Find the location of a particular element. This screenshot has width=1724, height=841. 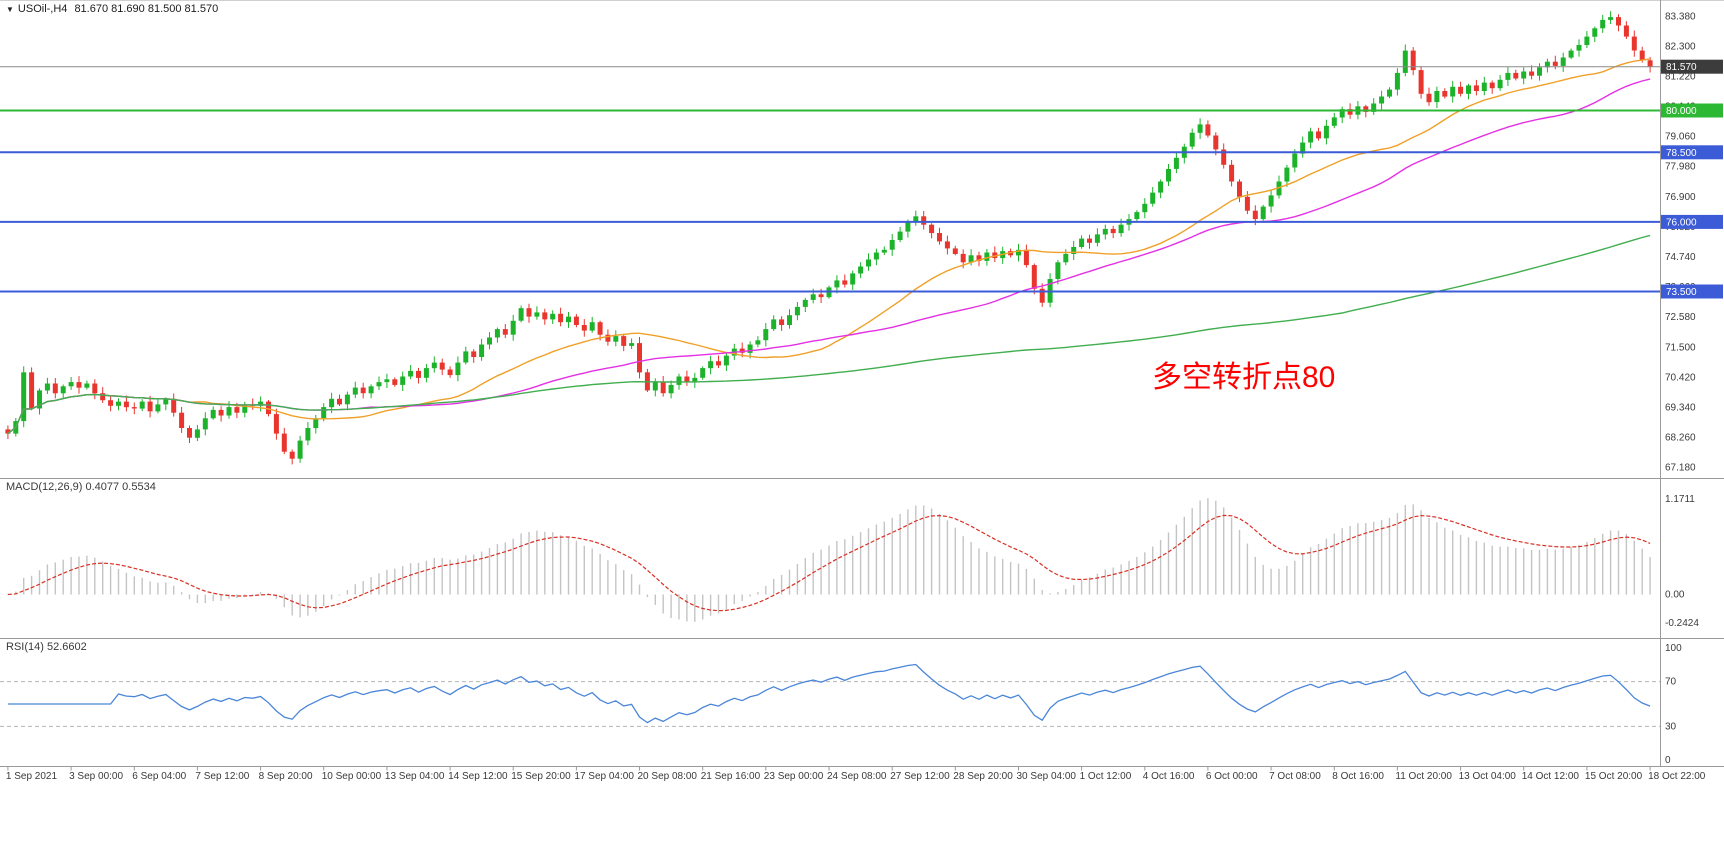

svg-text: 82.300 is located at coordinates (1680, 46).